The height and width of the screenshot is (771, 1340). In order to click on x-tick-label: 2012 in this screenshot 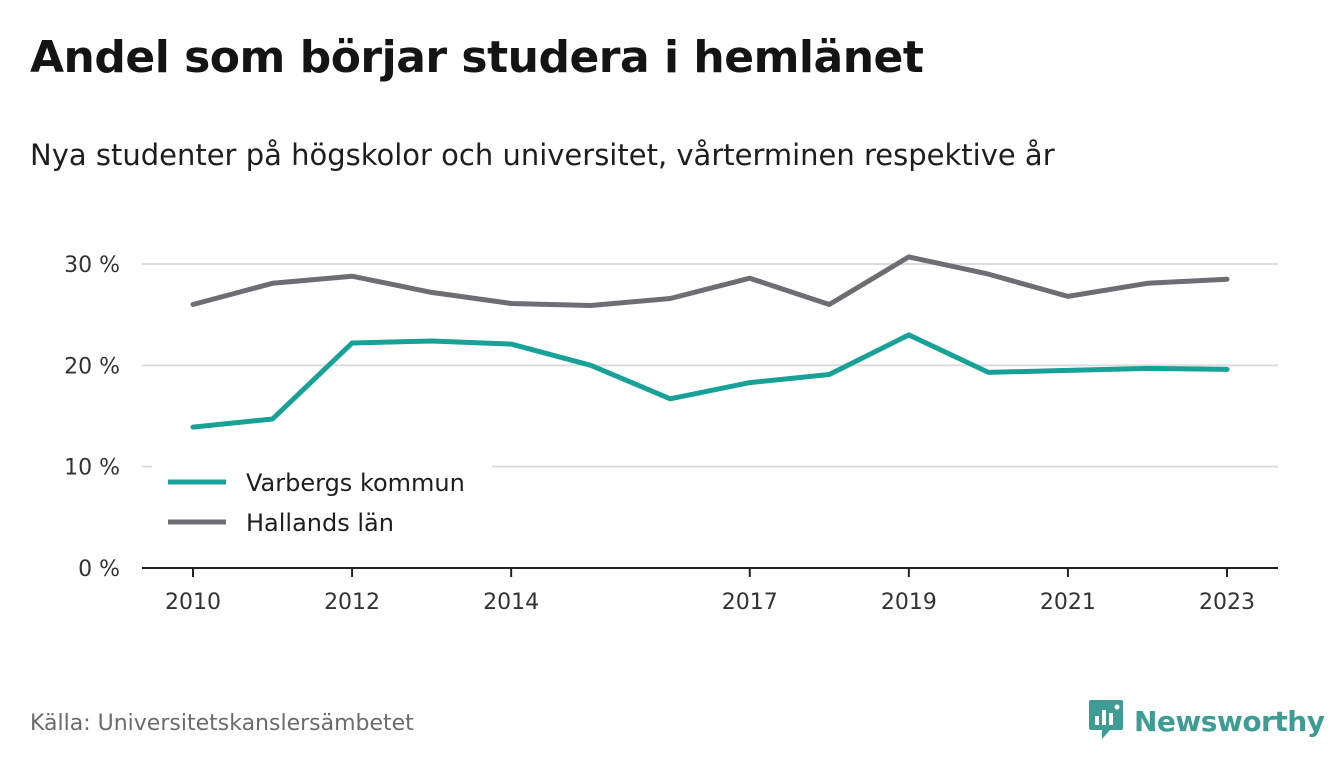, I will do `click(352, 602)`.